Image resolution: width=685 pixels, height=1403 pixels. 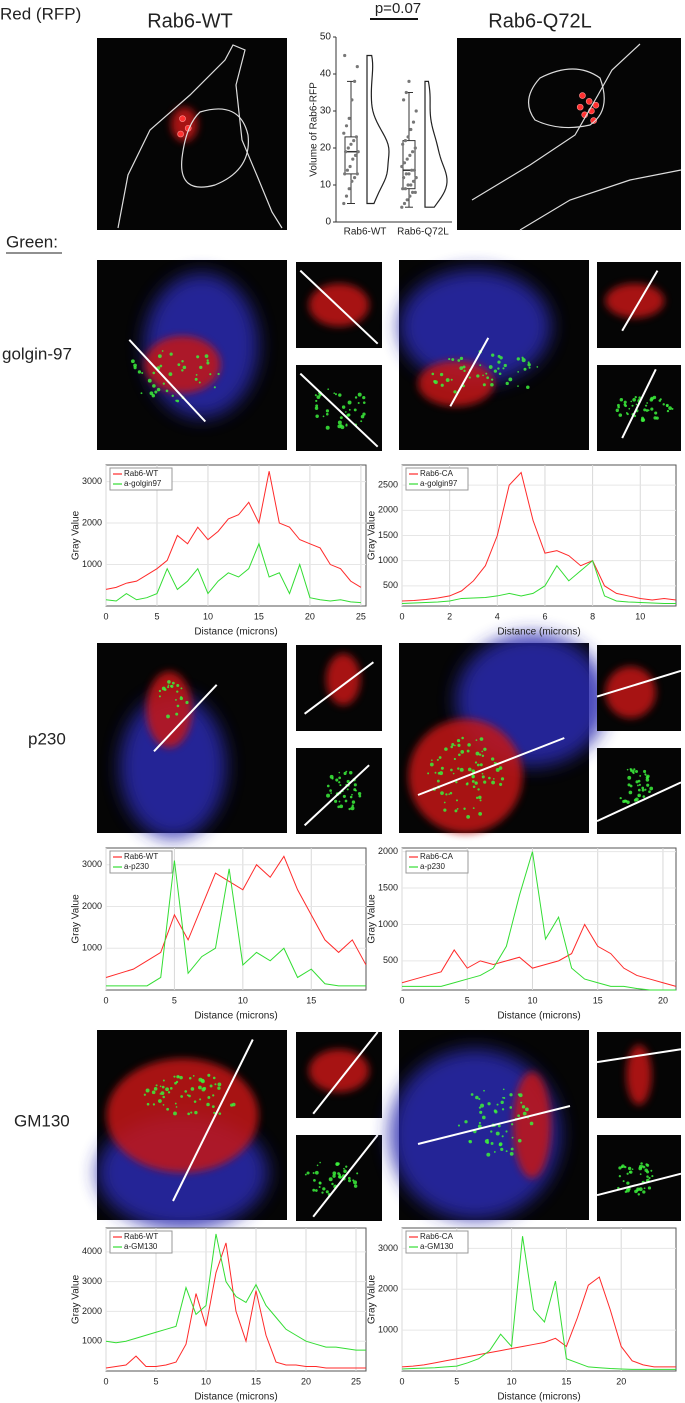 What do you see at coordinates (401, 1381) in the screenshot?
I see `x-tick-label: 0` at bounding box center [401, 1381].